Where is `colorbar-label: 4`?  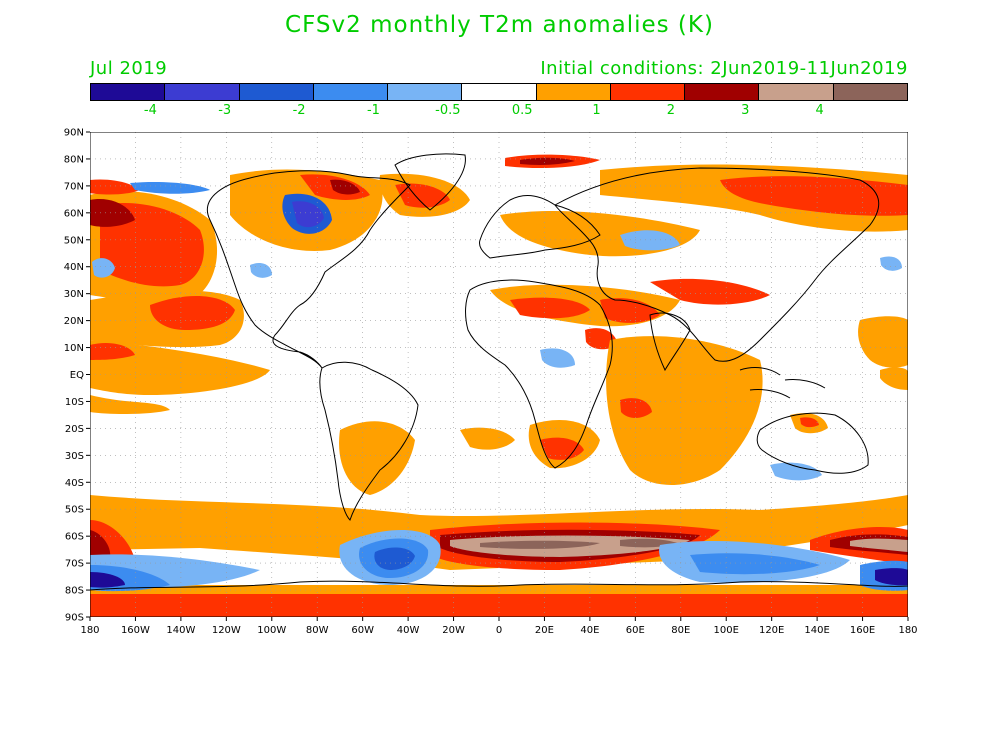 colorbar-label: 4 is located at coordinates (819, 110).